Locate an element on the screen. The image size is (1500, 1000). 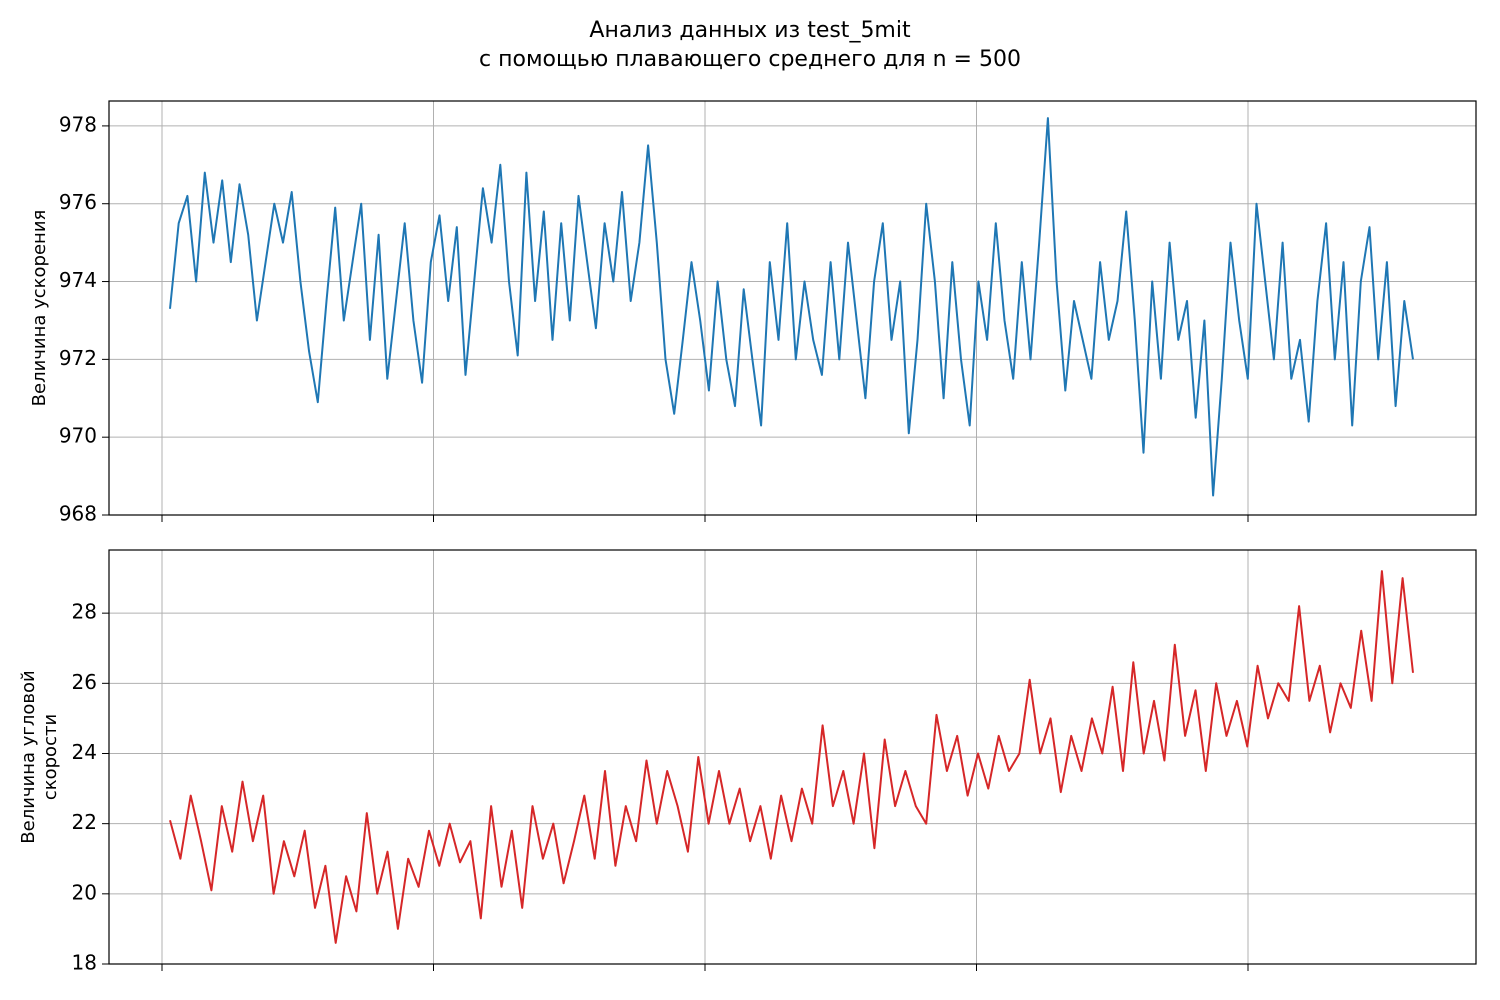
y-tick-label: 28 is located at coordinates (84, 612).